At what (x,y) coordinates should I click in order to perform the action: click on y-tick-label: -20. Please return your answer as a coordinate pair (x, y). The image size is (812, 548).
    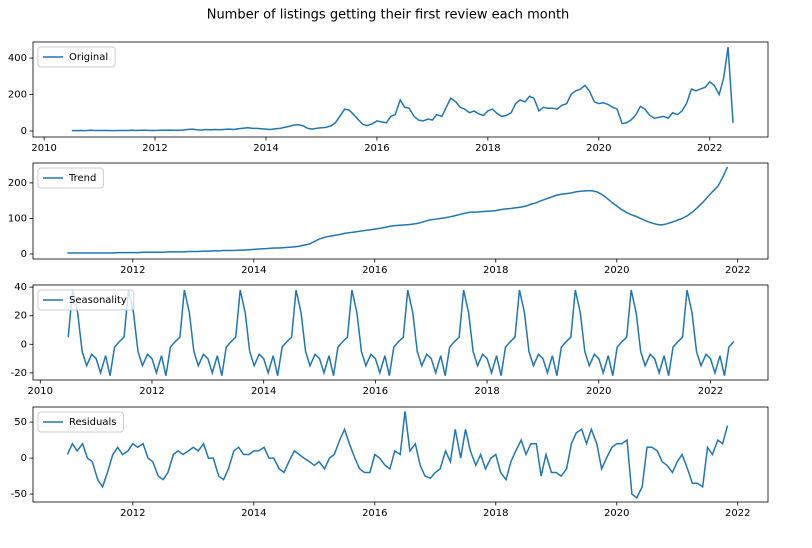
    Looking at the image, I should click on (19, 373).